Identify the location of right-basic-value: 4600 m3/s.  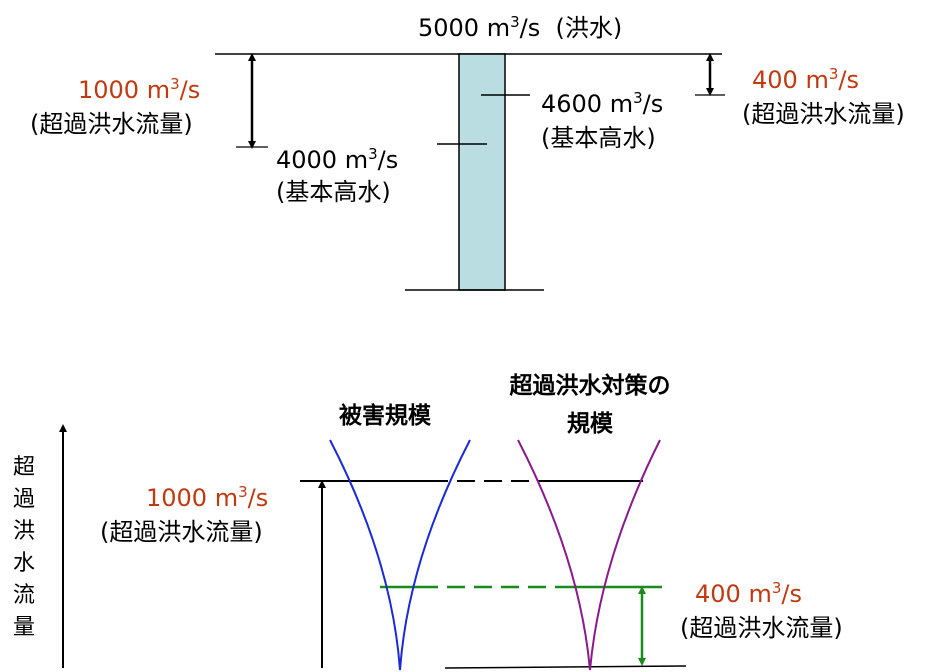
(602, 103).